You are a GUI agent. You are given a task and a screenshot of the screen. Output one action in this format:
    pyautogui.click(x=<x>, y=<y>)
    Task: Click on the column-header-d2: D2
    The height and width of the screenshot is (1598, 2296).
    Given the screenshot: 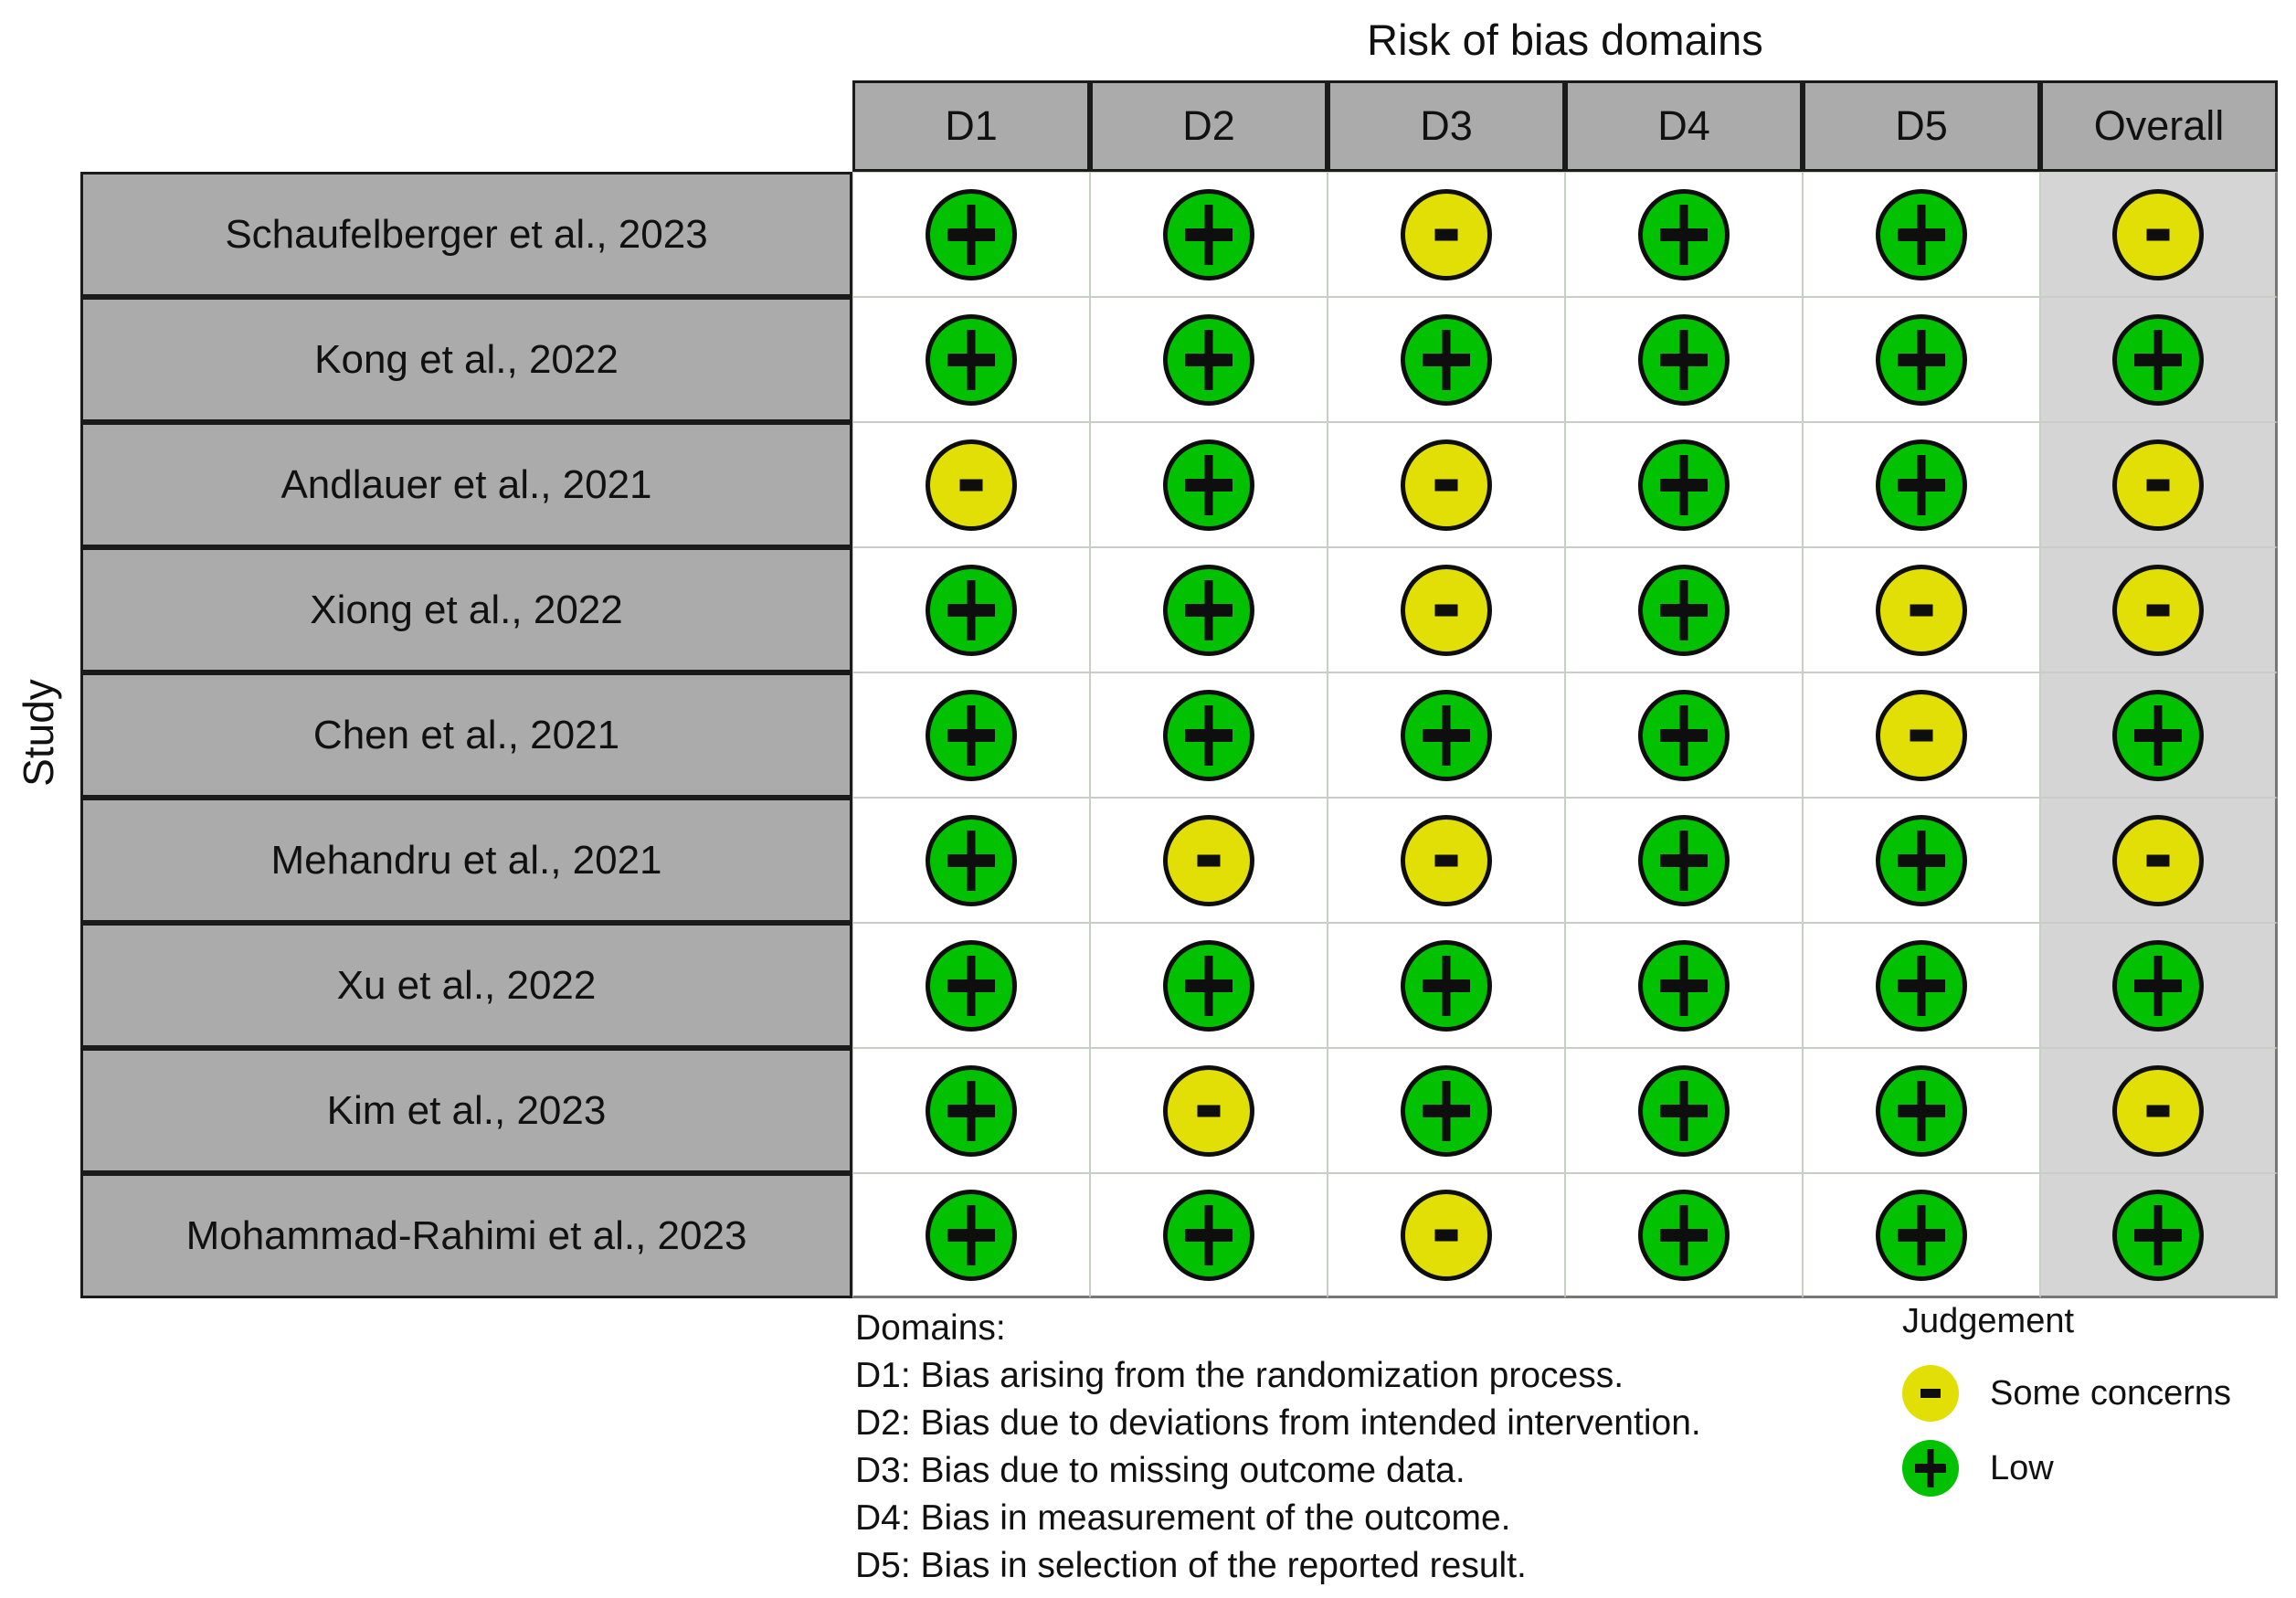 What is the action you would take?
    pyautogui.click(x=1209, y=126)
    